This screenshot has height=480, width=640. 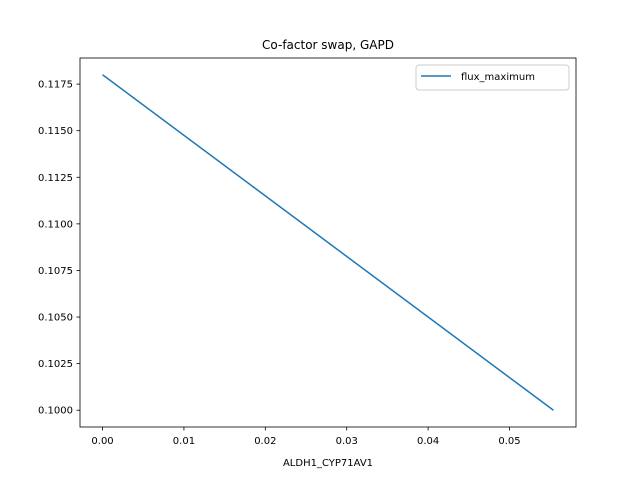 What do you see at coordinates (184, 441) in the screenshot?
I see `x-tick-label: 0.01` at bounding box center [184, 441].